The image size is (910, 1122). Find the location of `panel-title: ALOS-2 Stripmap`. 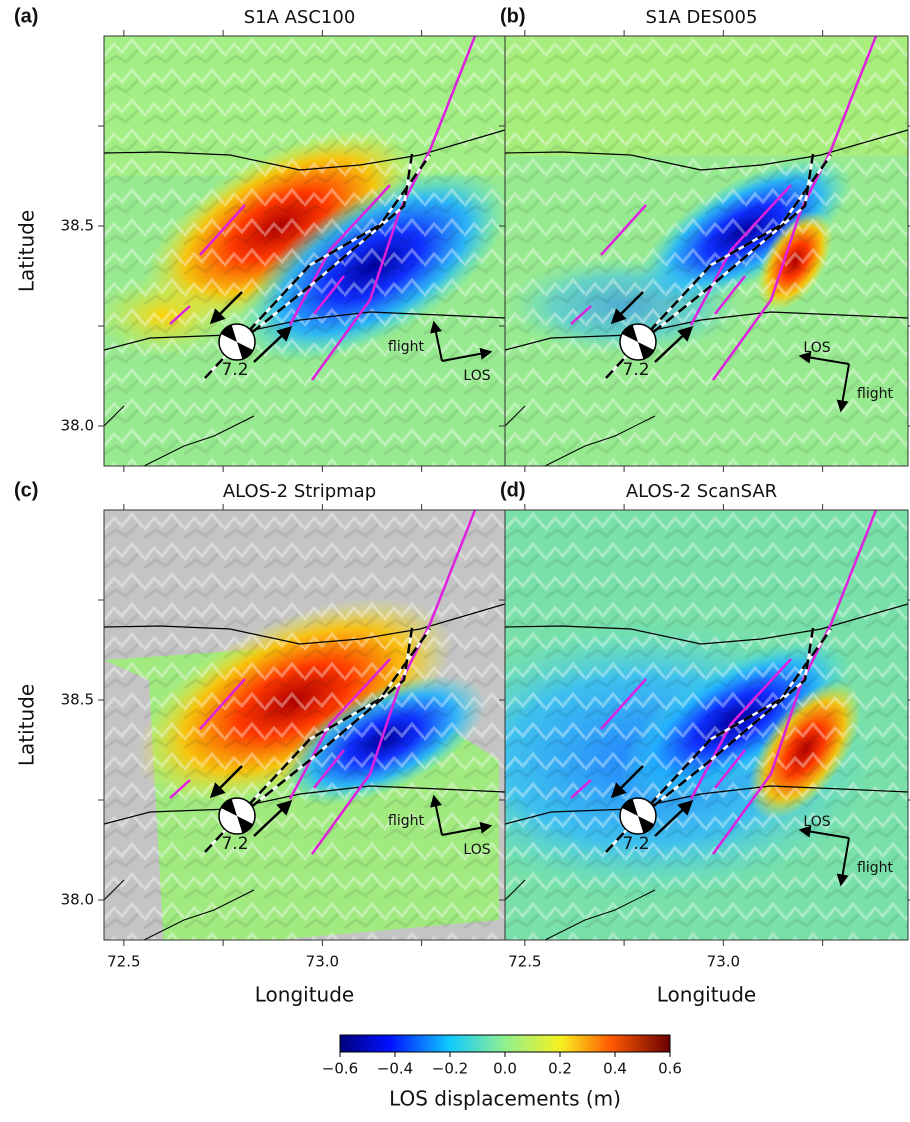

panel-title: ALOS-2 Stripmap is located at coordinates (299, 491).